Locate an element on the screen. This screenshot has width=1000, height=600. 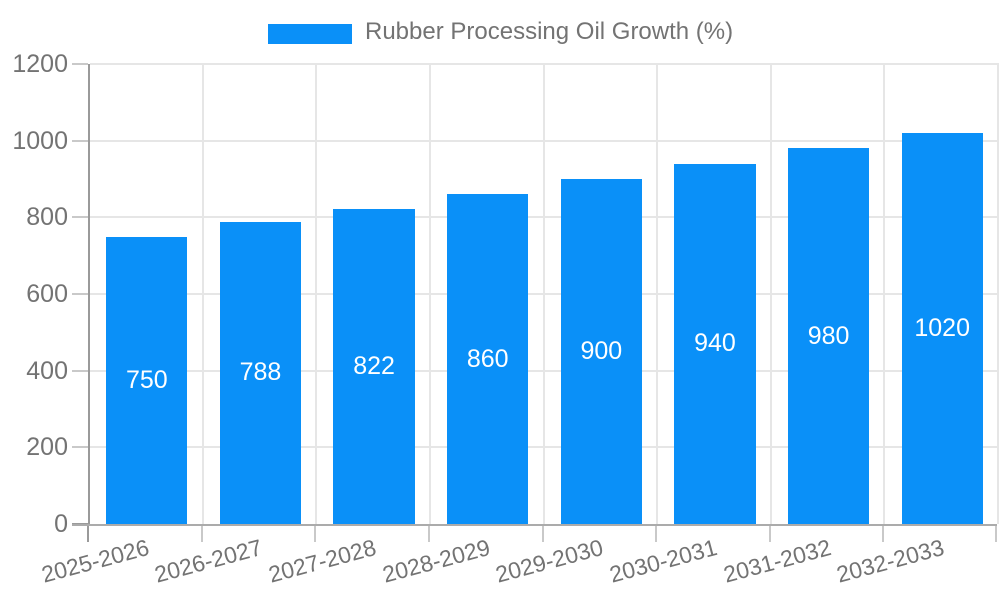
x-axis-label: 2029-2030 is located at coordinates (550, 561).